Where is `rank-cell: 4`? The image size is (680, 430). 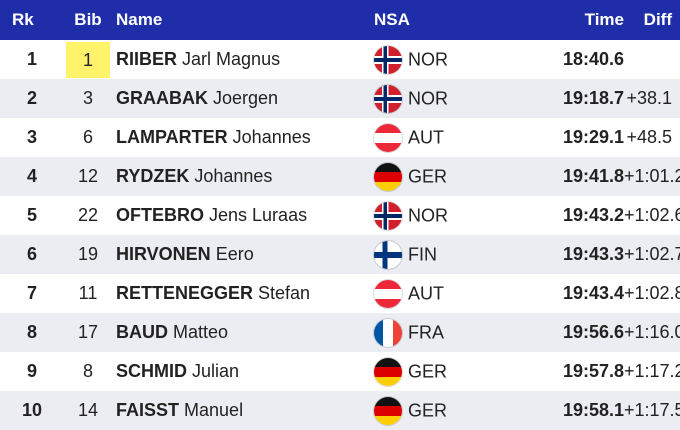 rank-cell: 4 is located at coordinates (31, 176).